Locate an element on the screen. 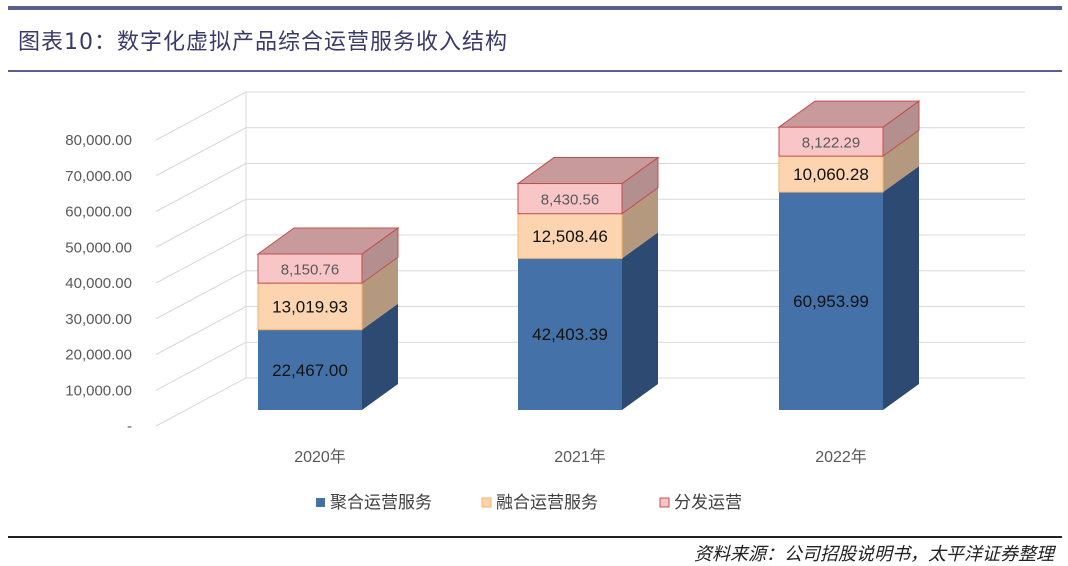  y-tick-label: - is located at coordinates (129, 426).